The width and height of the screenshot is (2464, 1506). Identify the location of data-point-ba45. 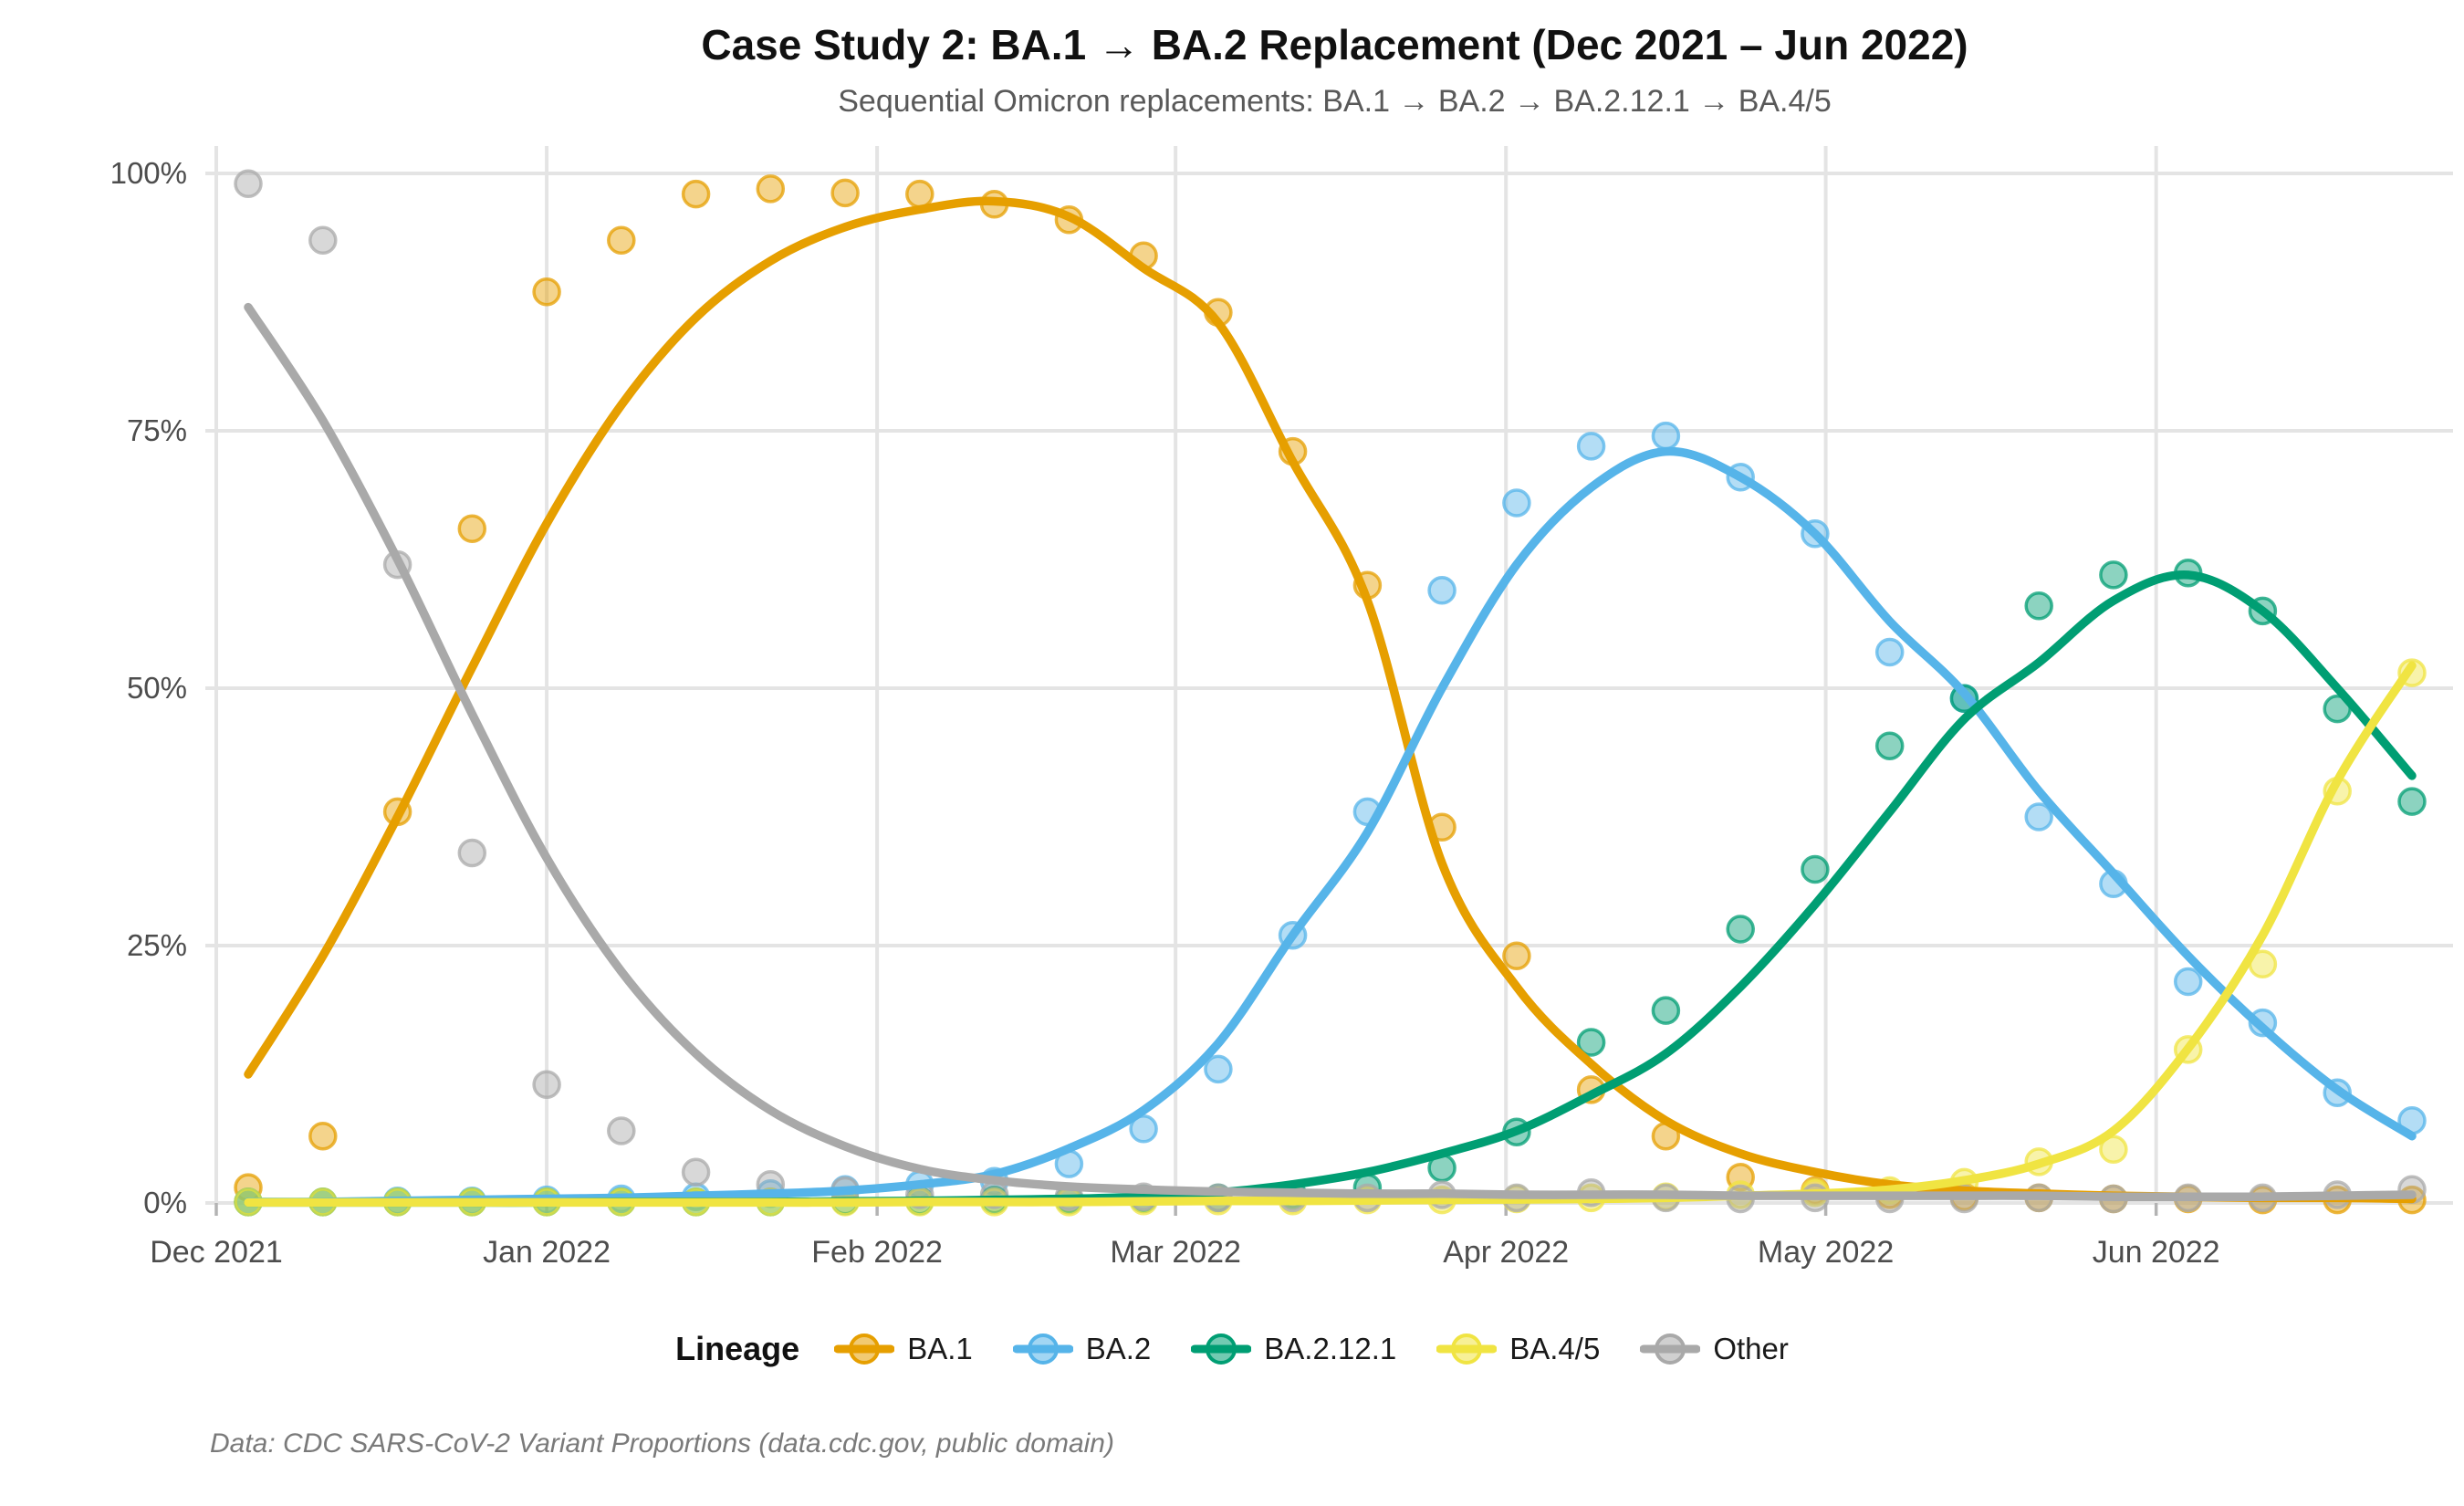
(2113, 1150).